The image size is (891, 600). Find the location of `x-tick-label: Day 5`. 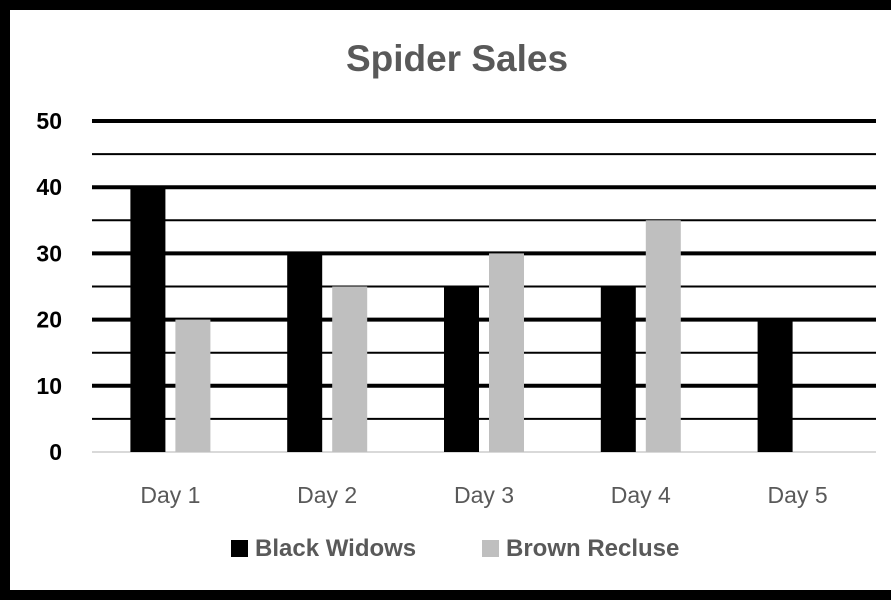

x-tick-label: Day 5 is located at coordinates (798, 495).